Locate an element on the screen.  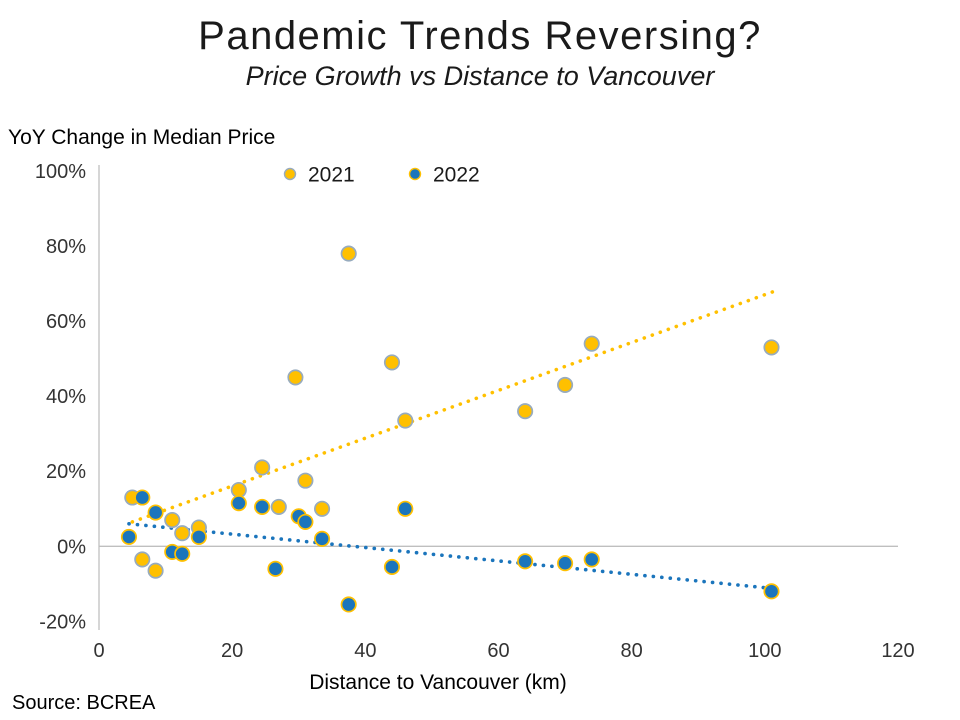
source-note: Source: BCREA is located at coordinates (84, 703).